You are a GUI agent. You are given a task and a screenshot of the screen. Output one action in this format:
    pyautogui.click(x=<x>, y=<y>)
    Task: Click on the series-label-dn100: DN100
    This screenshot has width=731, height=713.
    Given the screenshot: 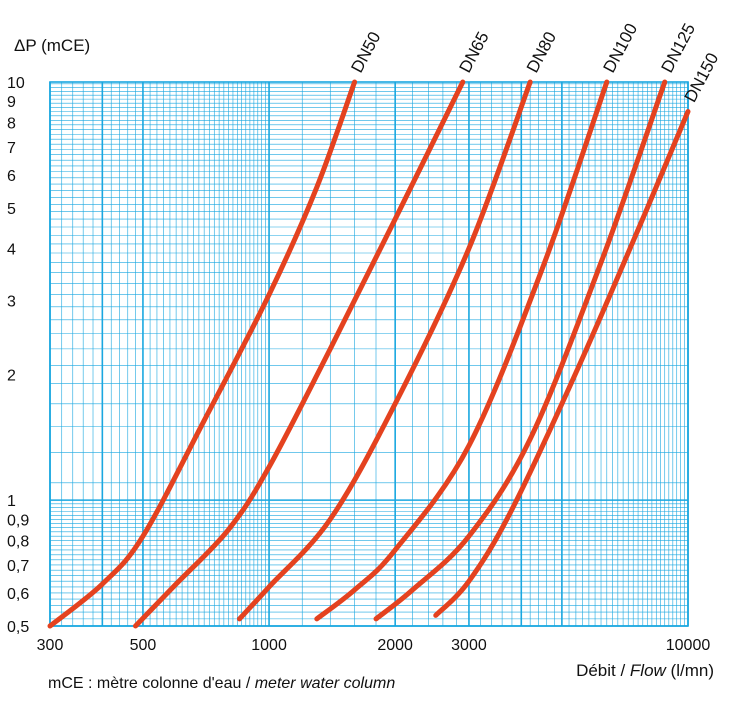 What is the action you would take?
    pyautogui.click(x=621, y=48)
    